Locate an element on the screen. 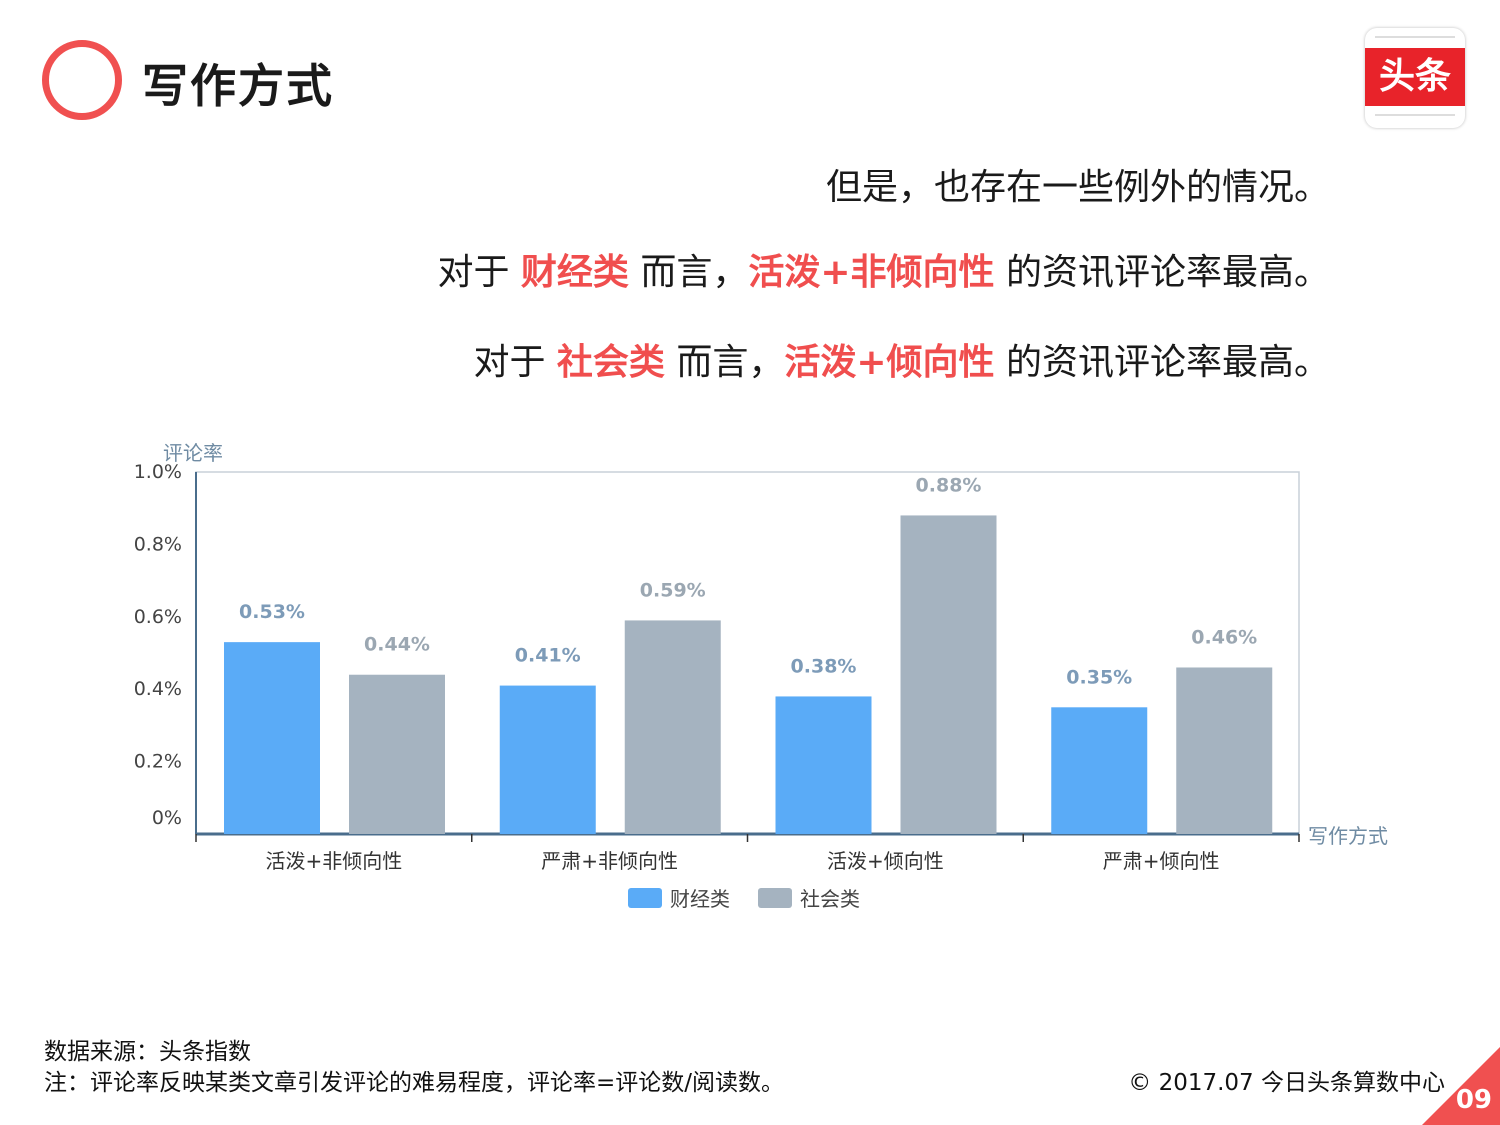 The width and height of the screenshot is (1500, 1125). x-axis-title: 写作方式 is located at coordinates (1348, 836).